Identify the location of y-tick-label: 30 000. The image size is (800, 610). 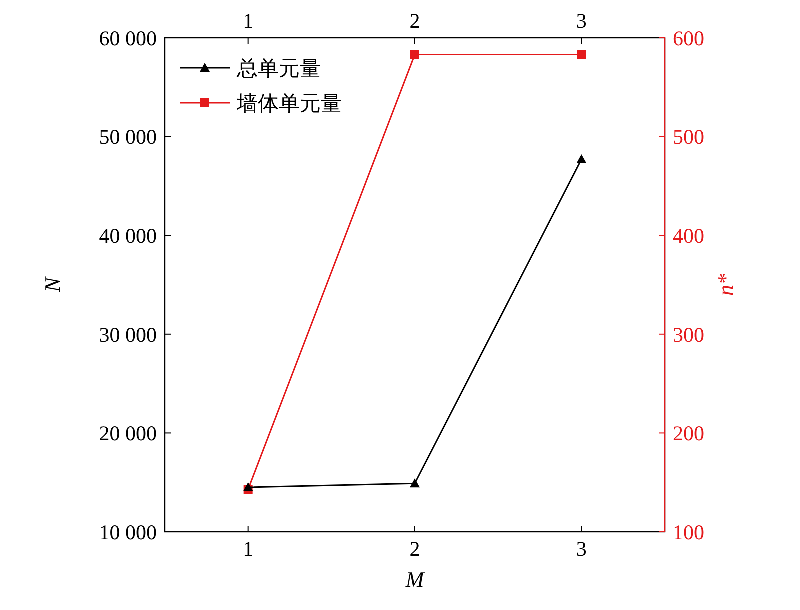
(128, 334).